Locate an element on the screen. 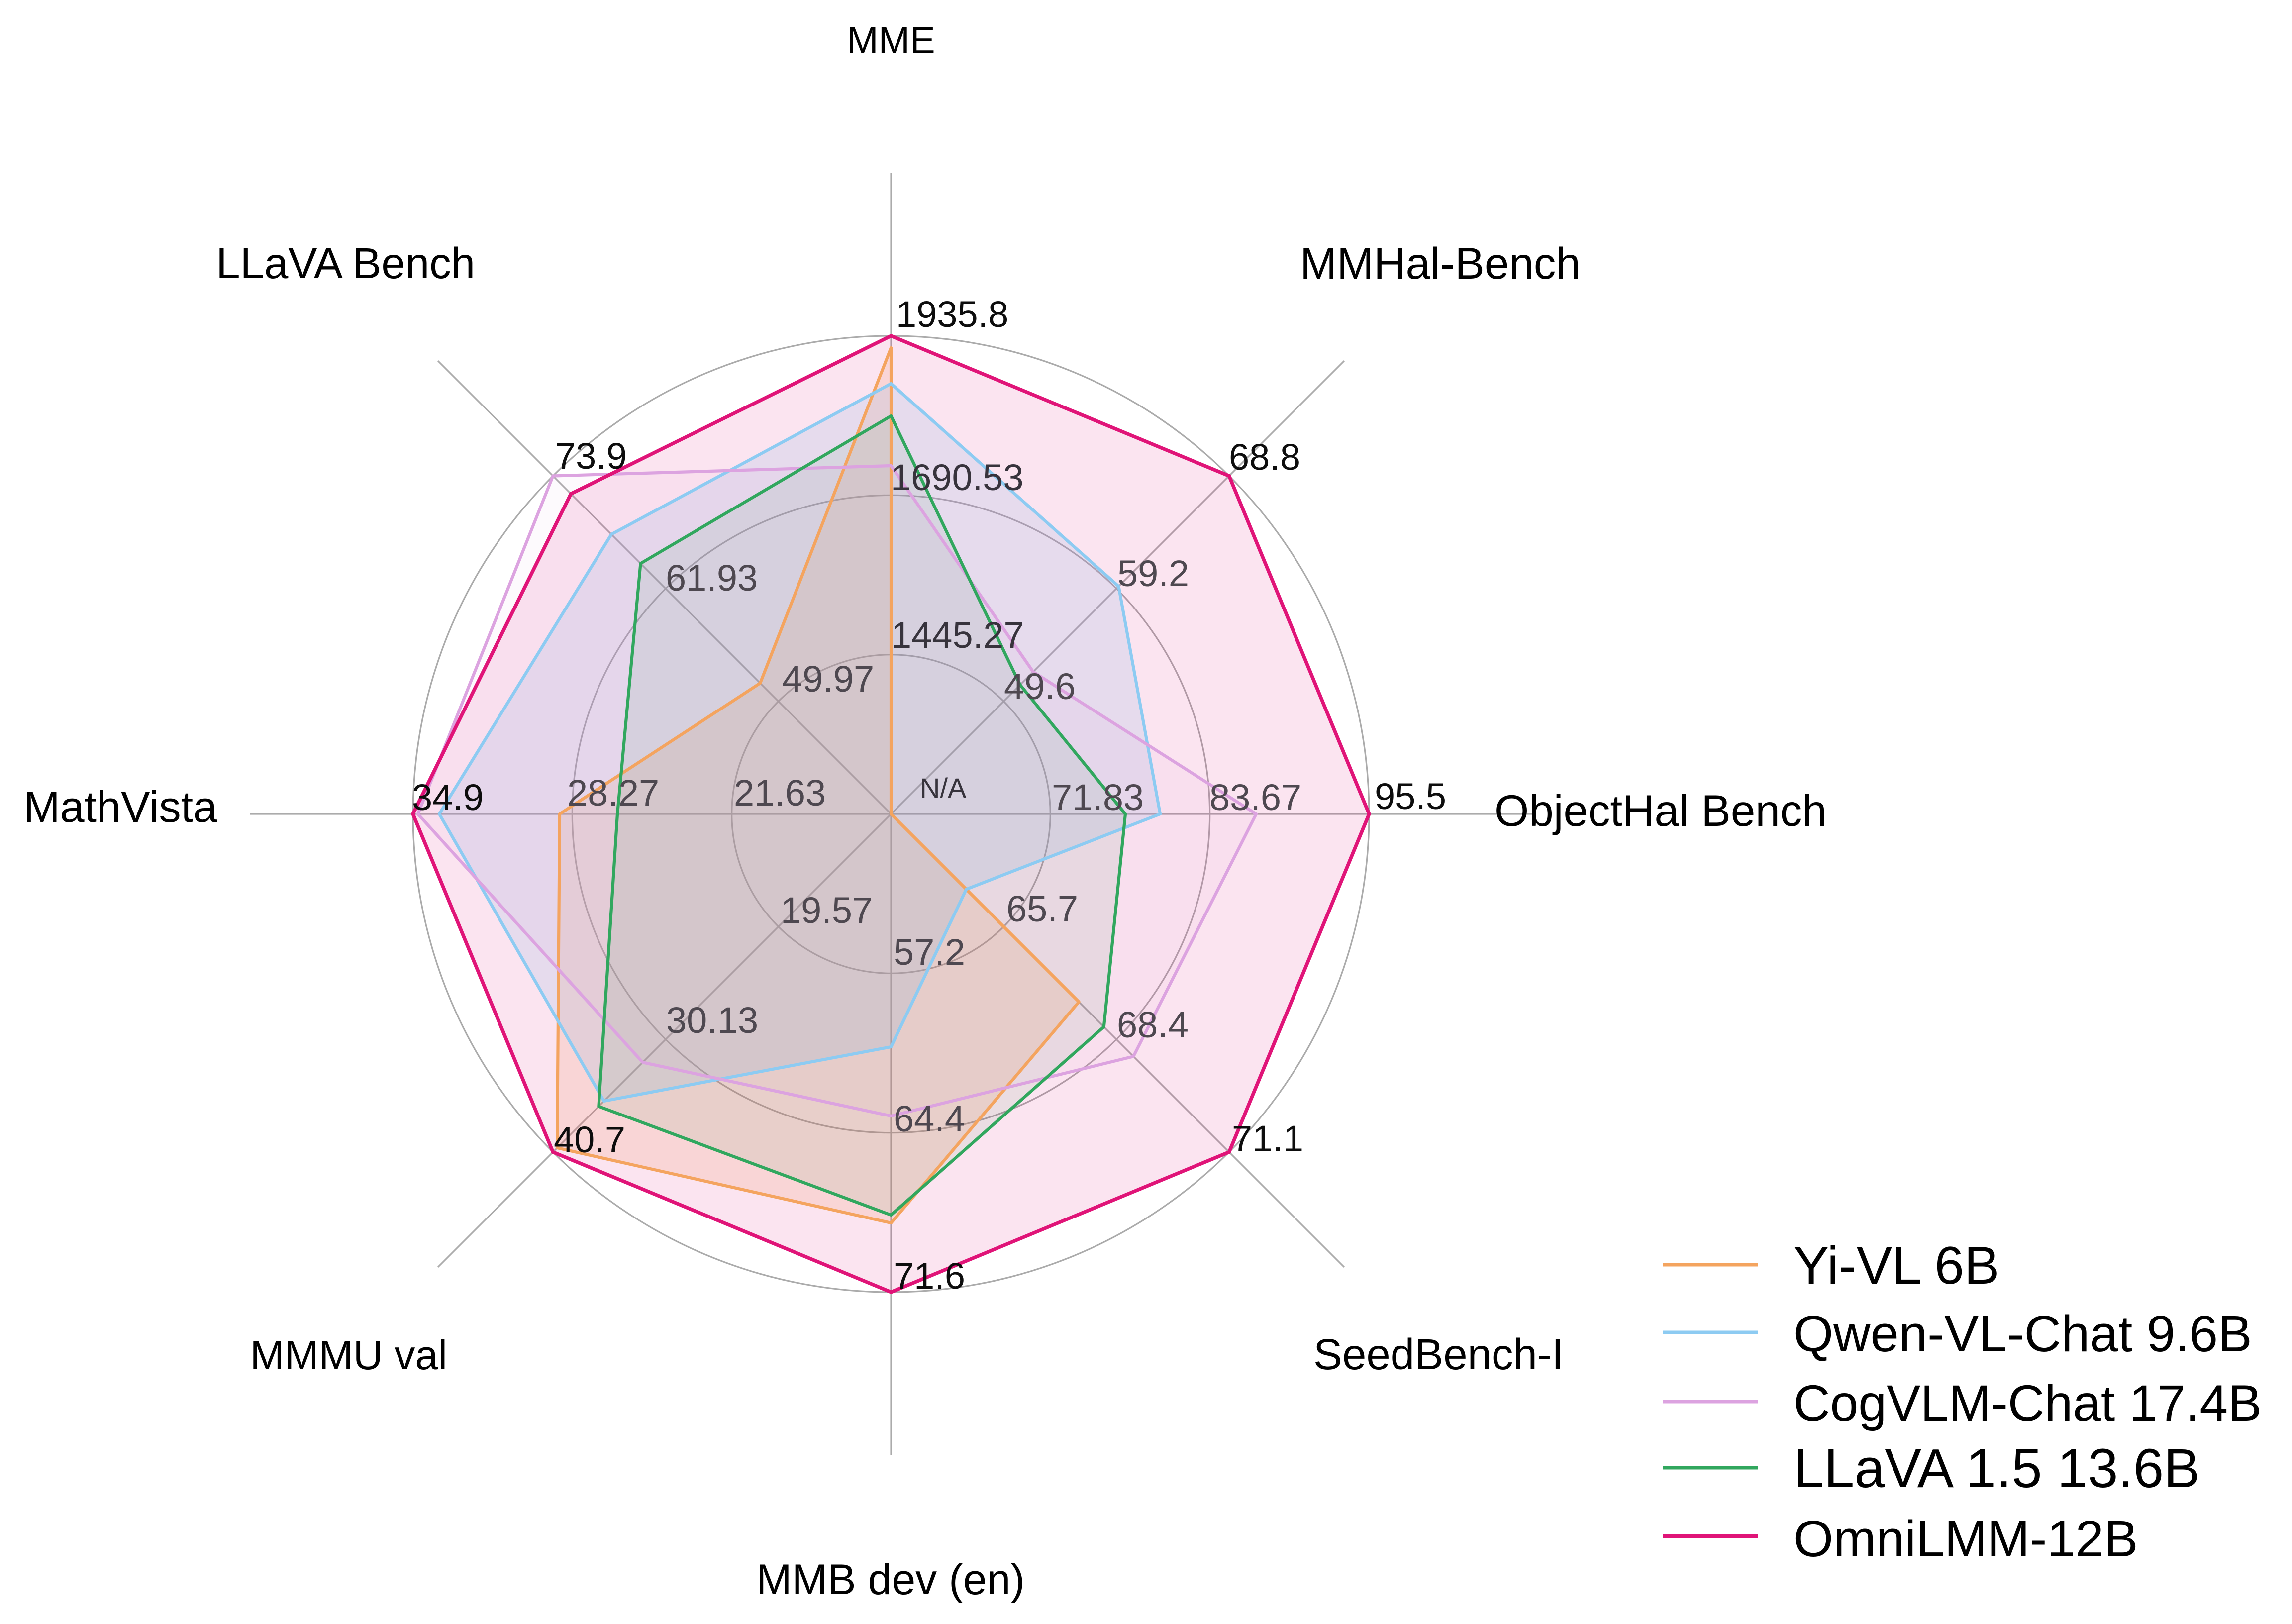 The height and width of the screenshot is (1624, 2292). svg-text: 28.27 is located at coordinates (613, 793).